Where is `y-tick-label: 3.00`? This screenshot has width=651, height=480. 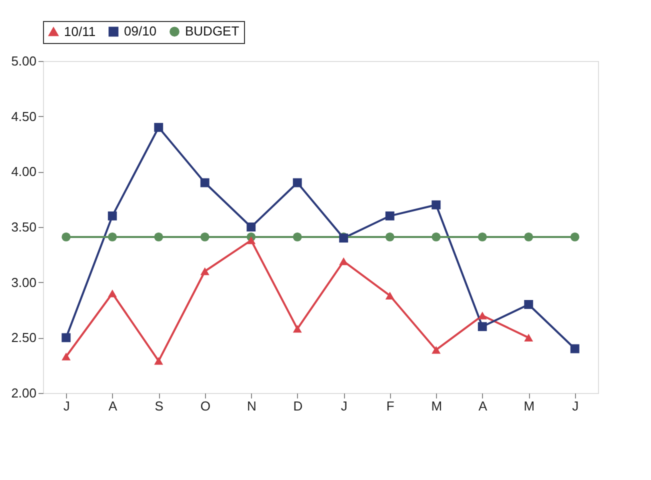 y-tick-label: 3.00 is located at coordinates (23, 282).